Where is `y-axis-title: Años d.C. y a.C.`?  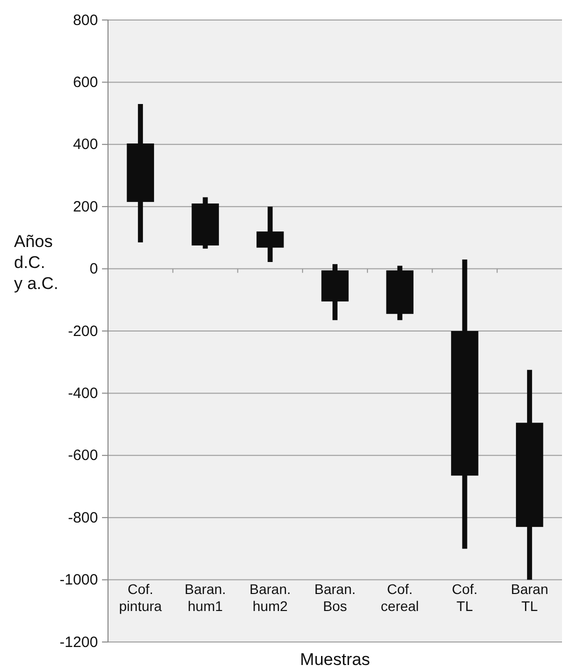 y-axis-title: Años d.C. y a.C. is located at coordinates (36, 262).